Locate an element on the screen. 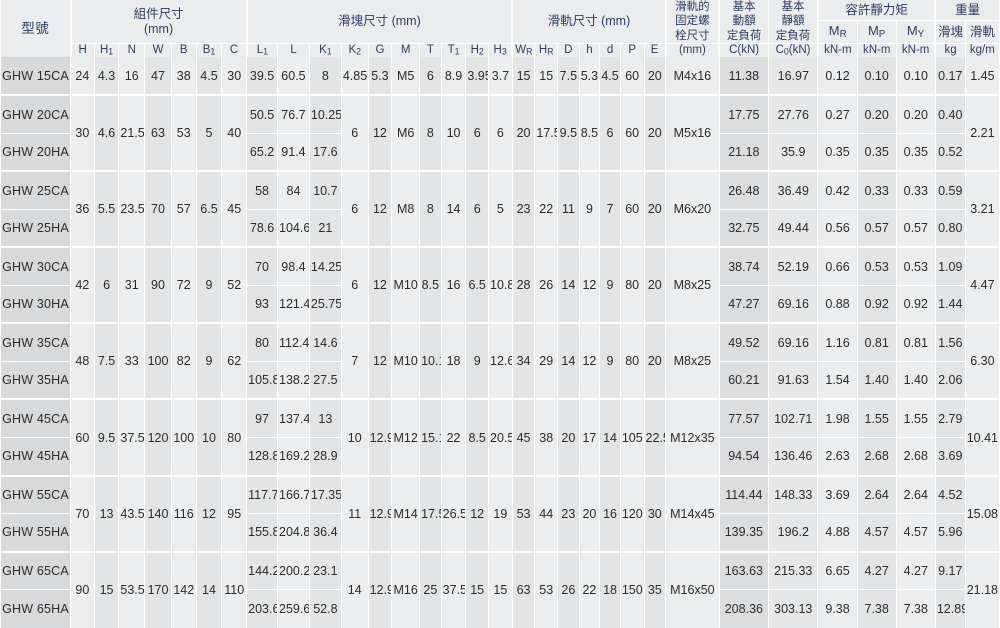  header-unit-moment-0: kN-m is located at coordinates (837, 50).